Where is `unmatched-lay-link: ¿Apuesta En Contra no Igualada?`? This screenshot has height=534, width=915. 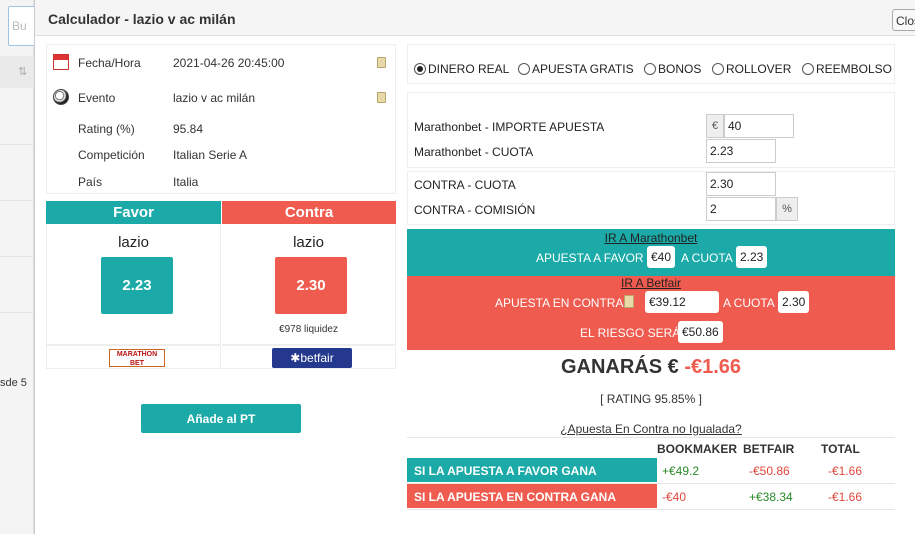 unmatched-lay-link: ¿Apuesta En Contra no Igualada? is located at coordinates (651, 429).